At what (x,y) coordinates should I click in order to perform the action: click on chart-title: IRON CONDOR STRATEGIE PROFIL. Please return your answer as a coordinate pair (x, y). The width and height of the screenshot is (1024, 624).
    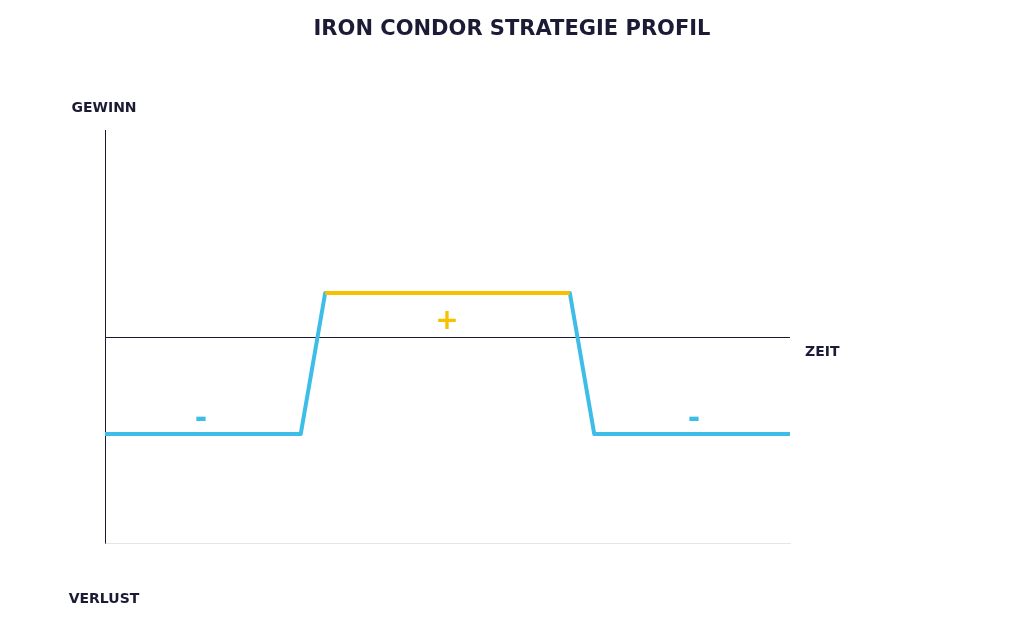
    Looking at the image, I should click on (512, 28).